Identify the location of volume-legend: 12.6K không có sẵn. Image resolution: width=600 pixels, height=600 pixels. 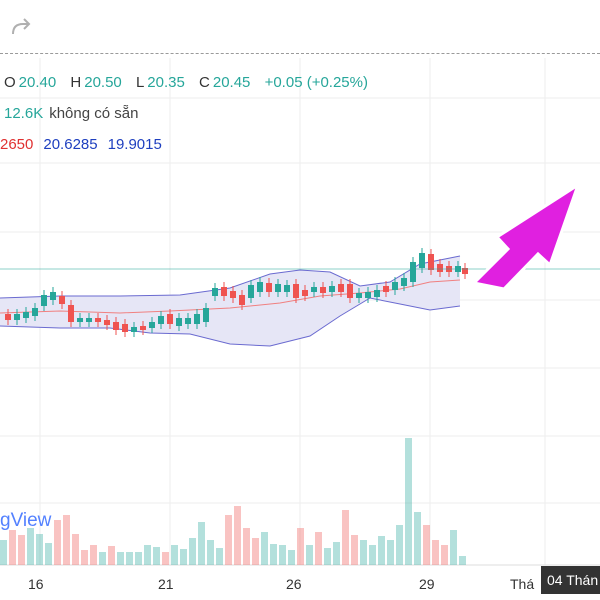
(71, 113).